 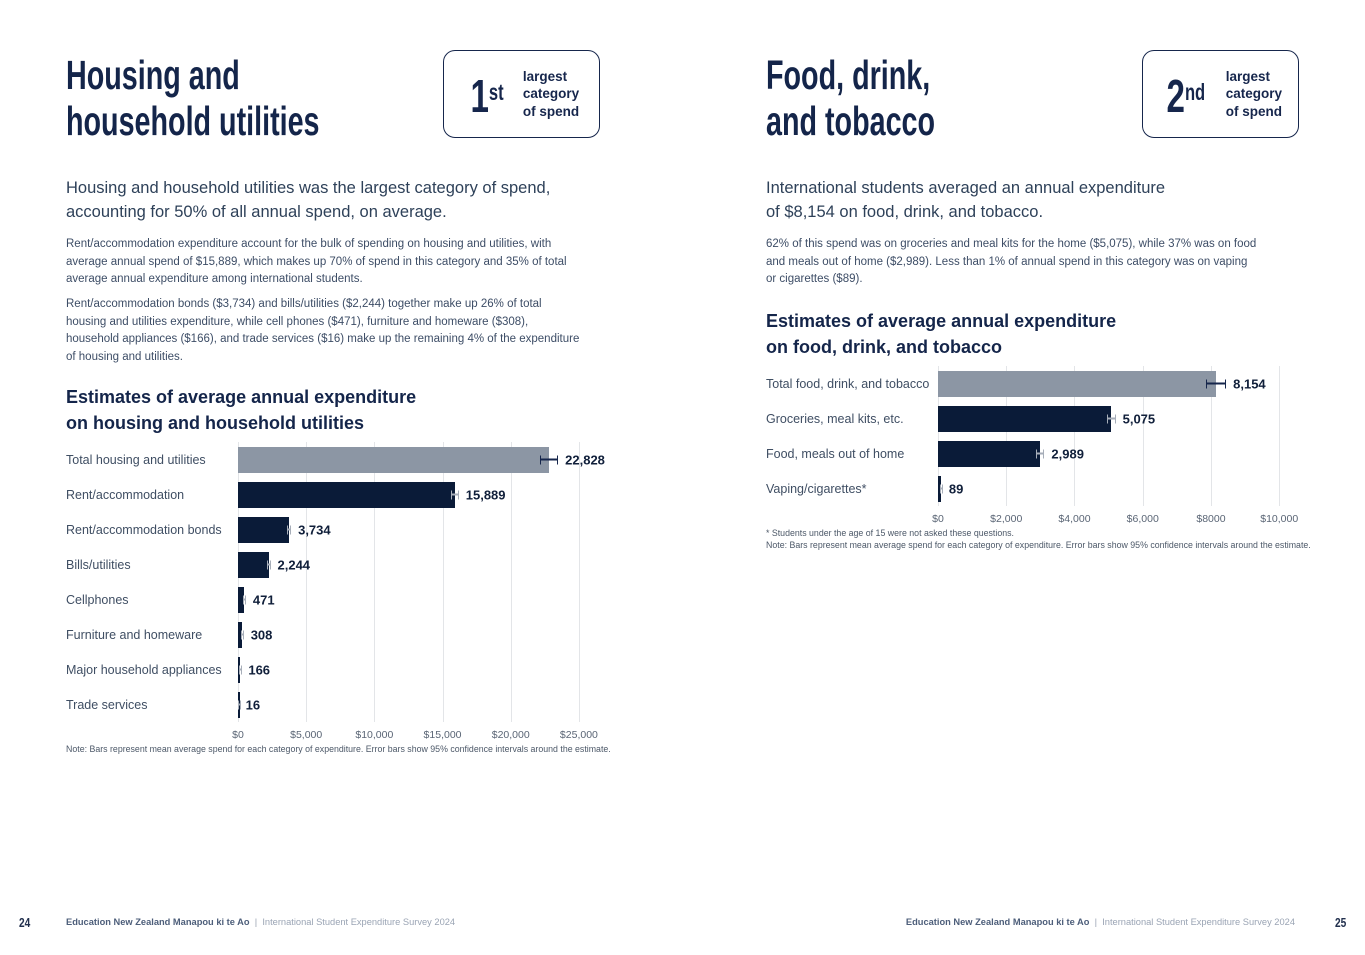 What do you see at coordinates (578, 735) in the screenshot?
I see `axis-tick-label: $25,000` at bounding box center [578, 735].